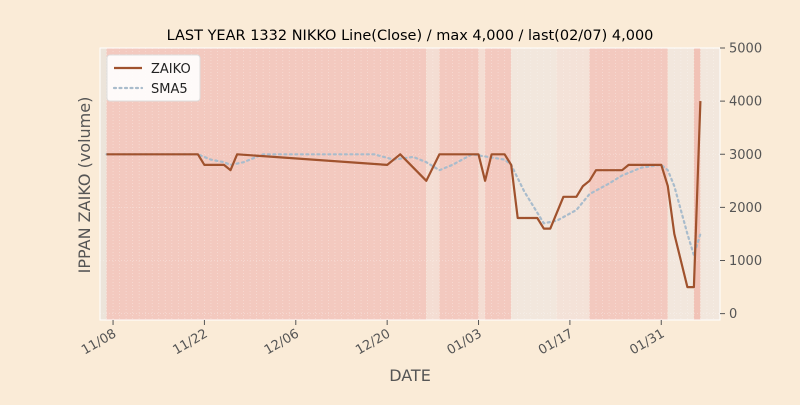 The image size is (800, 405). What do you see at coordinates (373, 342) in the screenshot?
I see `x-tick-label: 12/20` at bounding box center [373, 342].